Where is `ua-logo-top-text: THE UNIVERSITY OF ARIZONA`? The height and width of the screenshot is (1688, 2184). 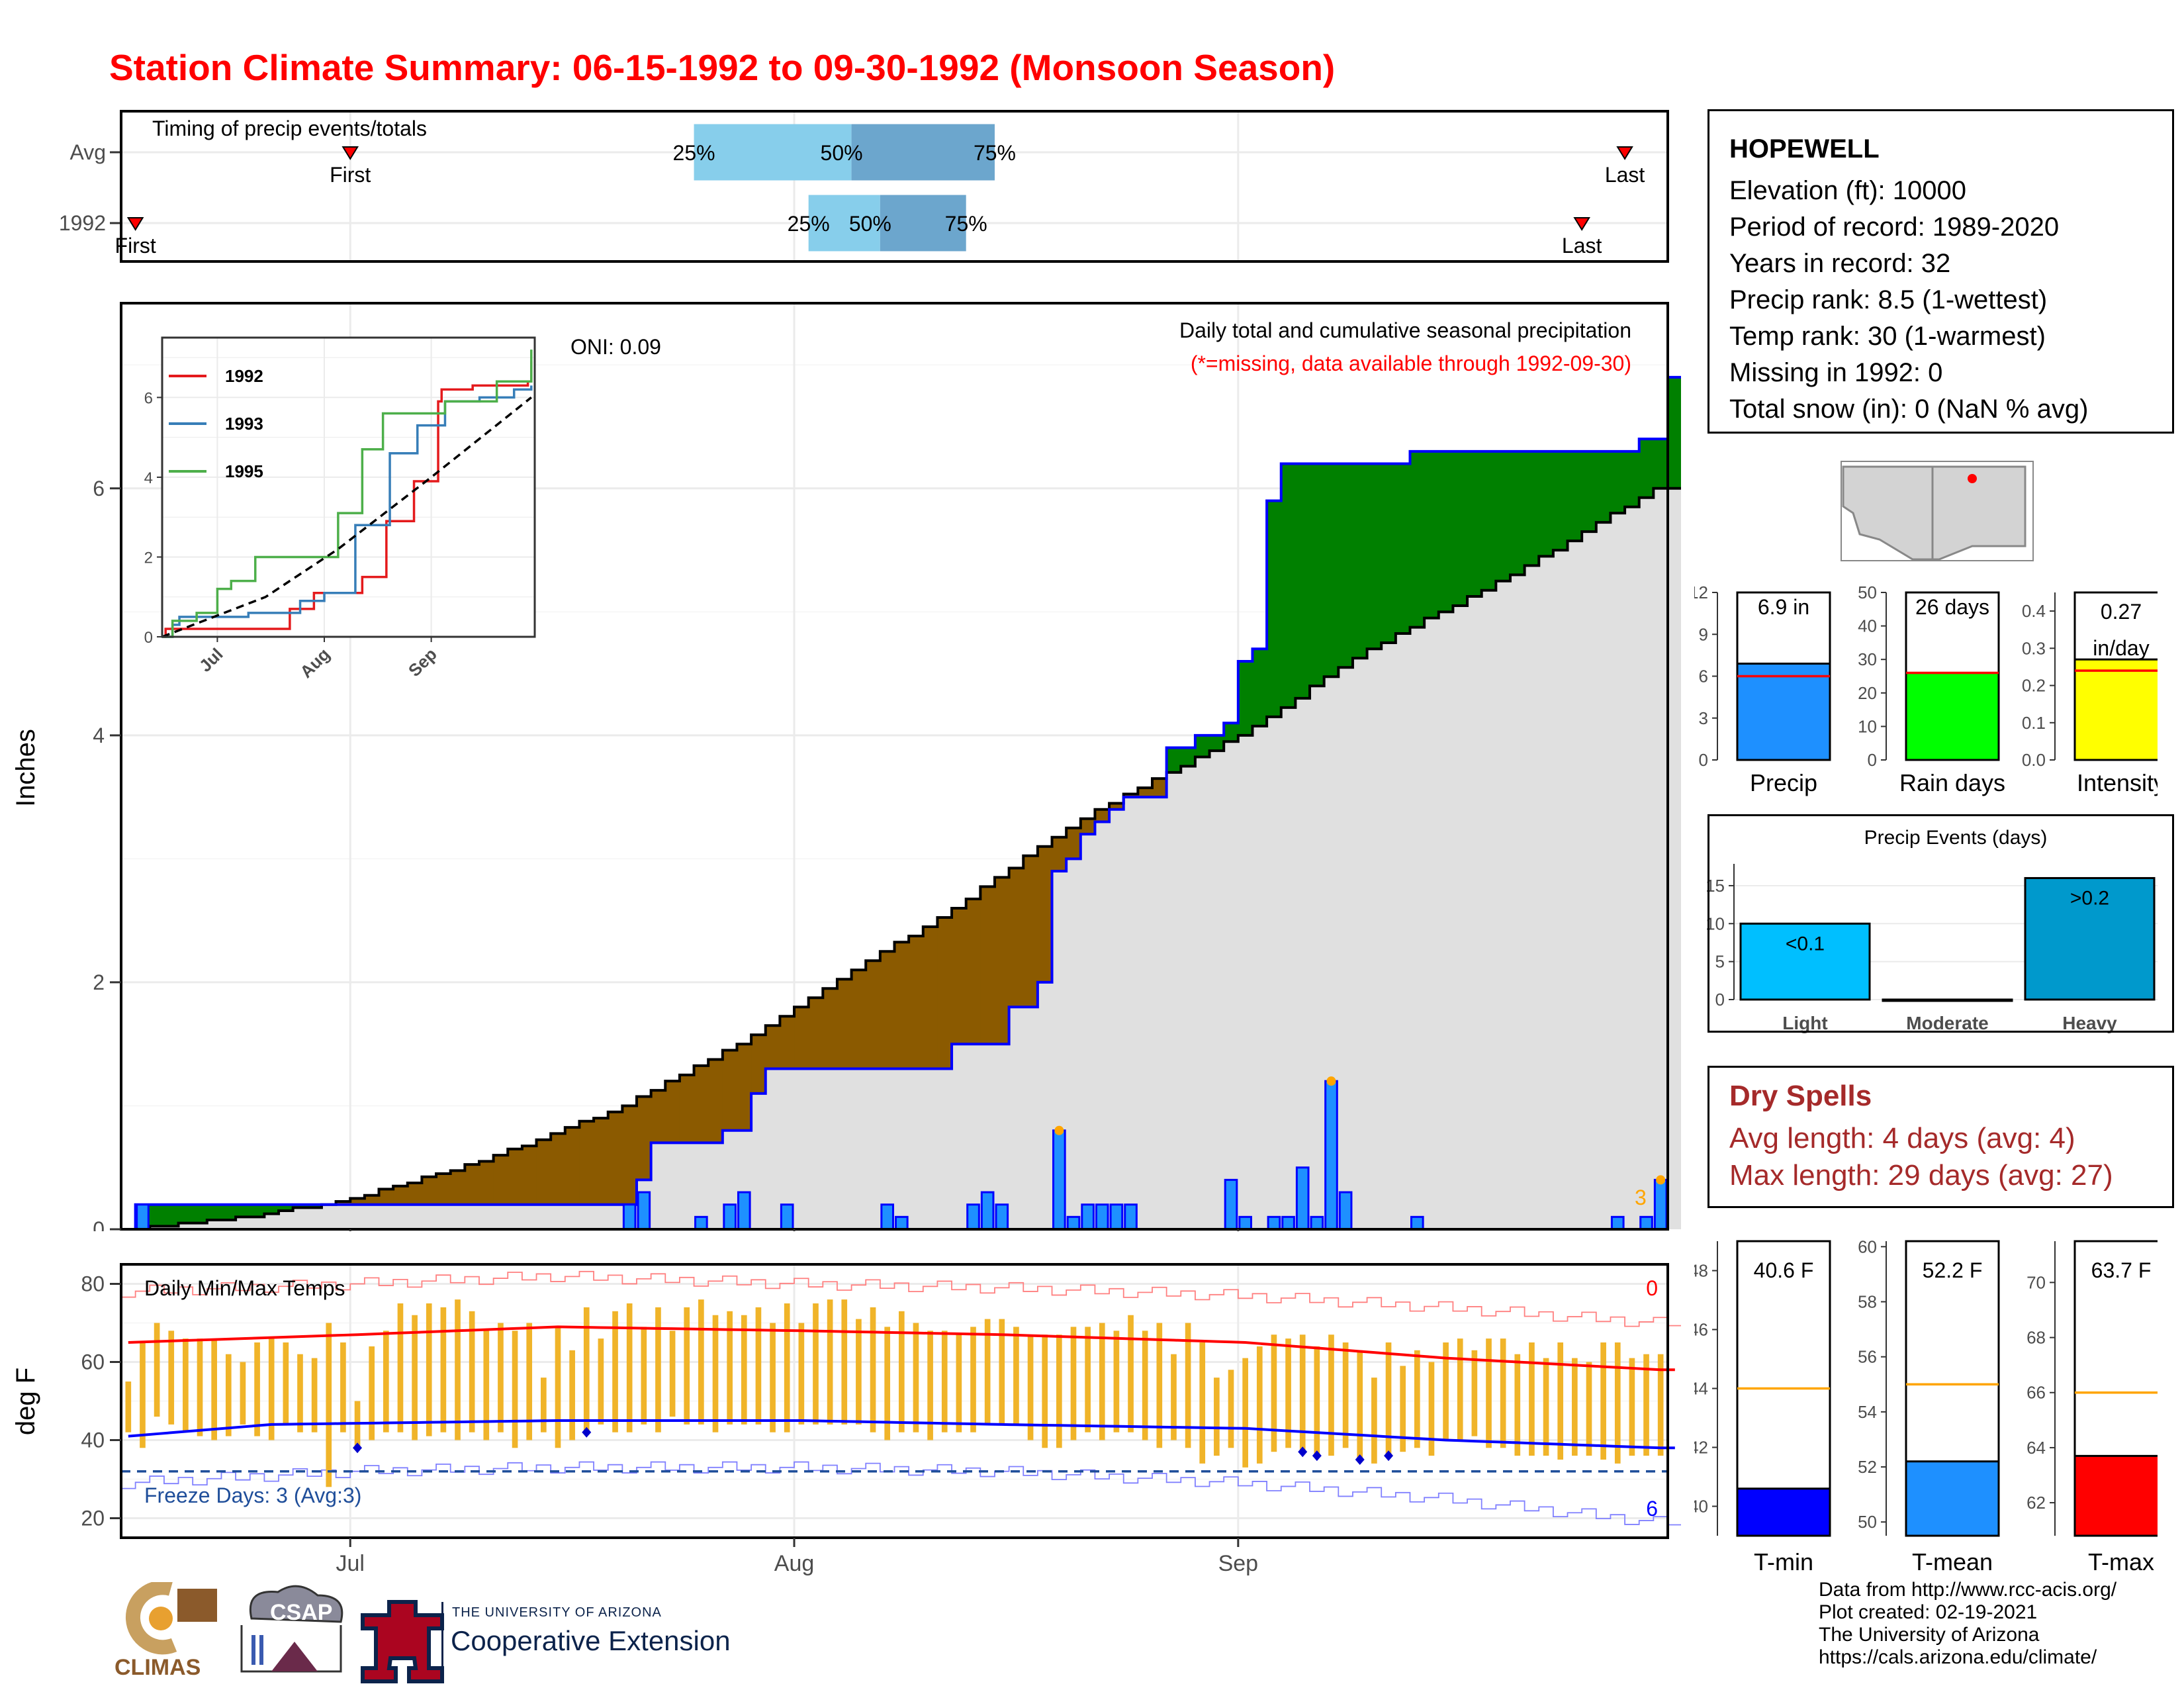 ua-logo-top-text: THE UNIVERSITY OF ARIZONA is located at coordinates (557, 1612).